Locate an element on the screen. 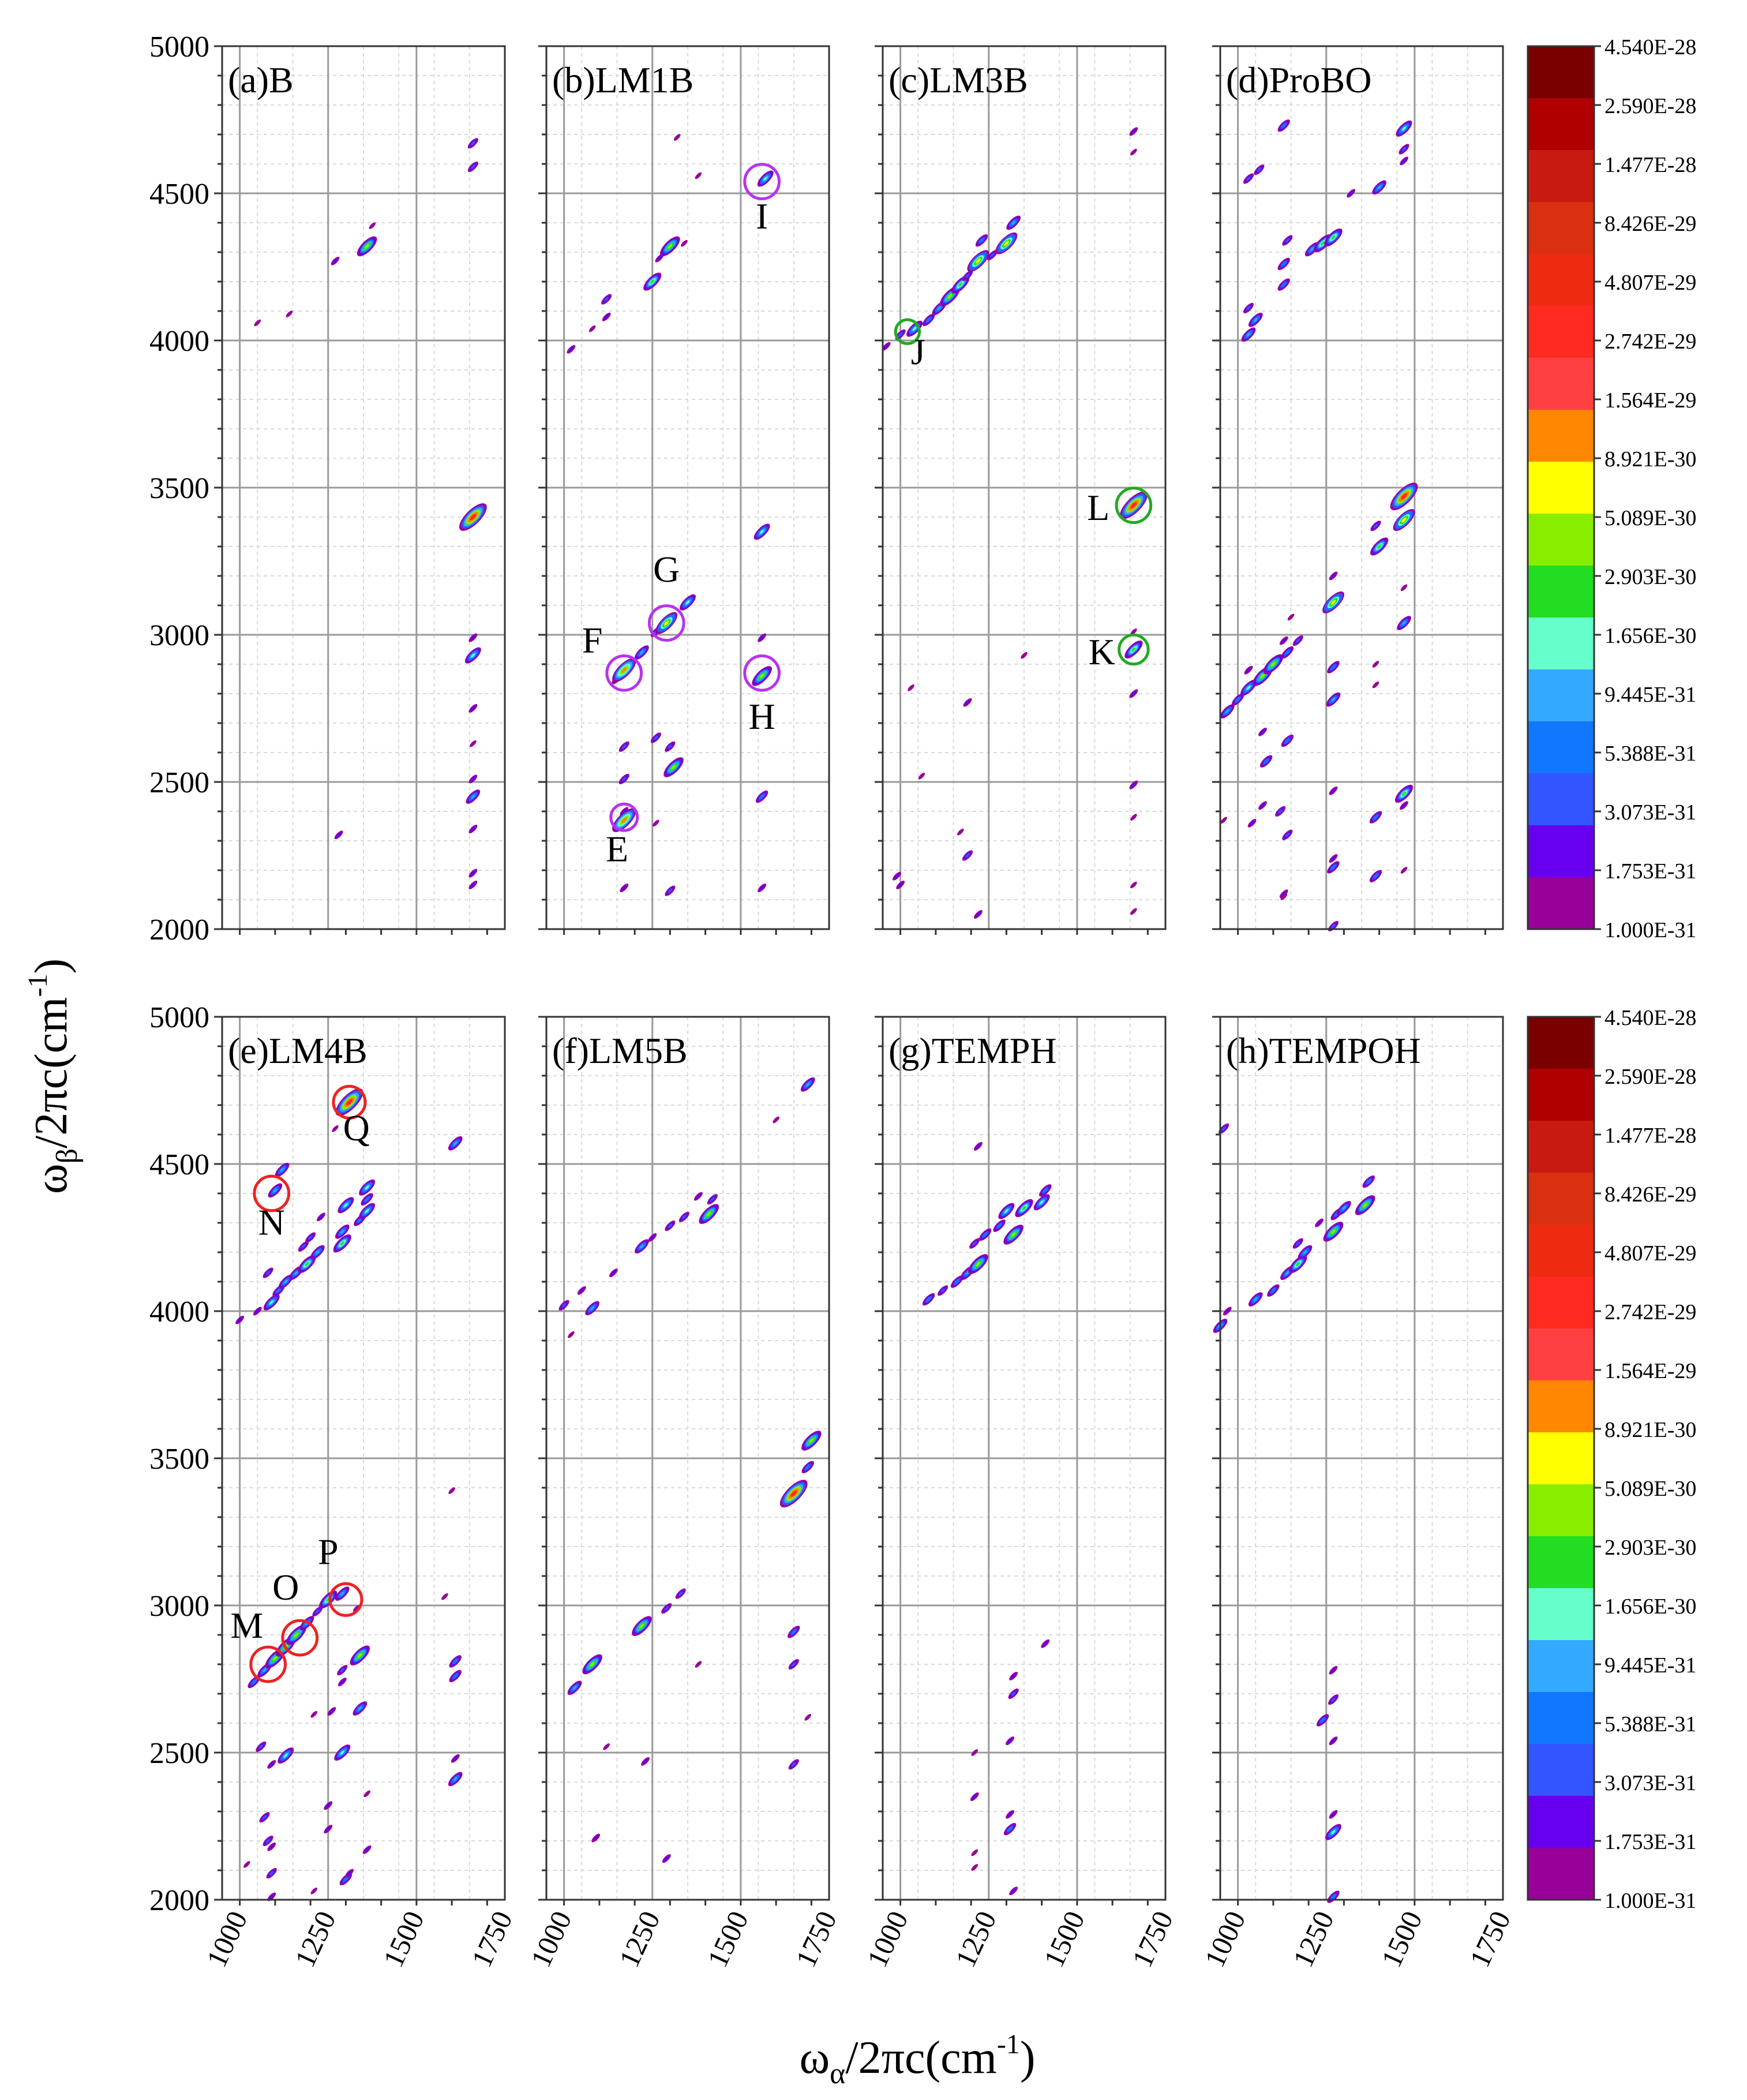 This screenshot has width=1747, height=2100. annotation-label: M is located at coordinates (247, 1626).